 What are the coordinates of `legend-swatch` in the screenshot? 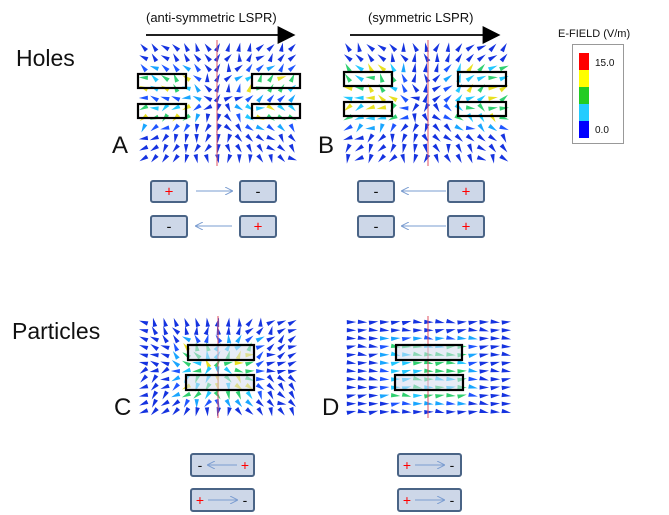 It's located at (584, 129).